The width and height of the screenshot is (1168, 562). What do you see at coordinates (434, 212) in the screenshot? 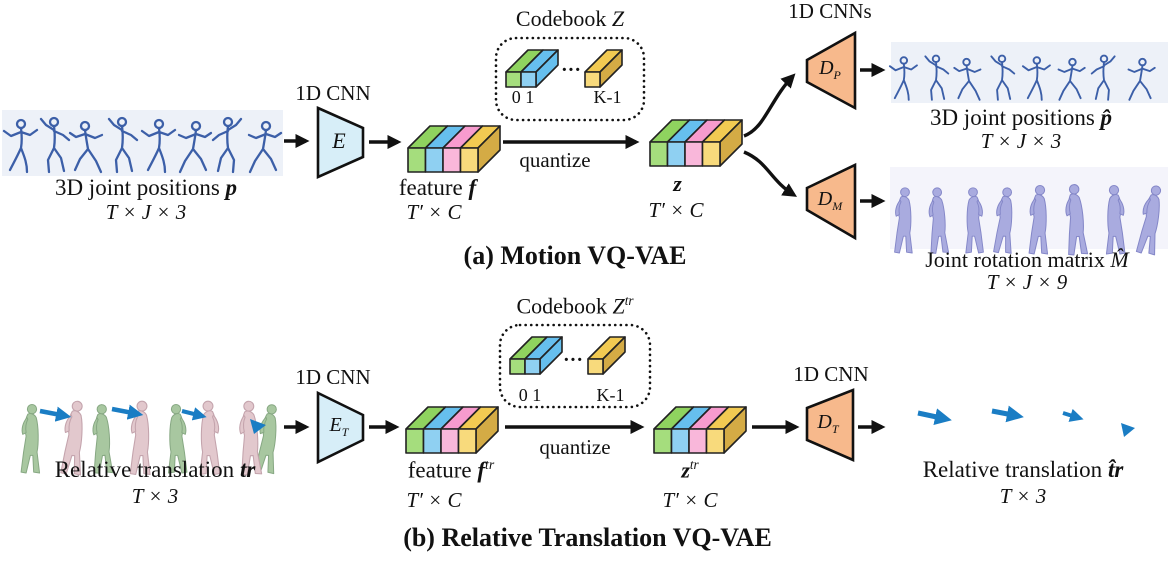
I see `feature-dims: T′ × C` at bounding box center [434, 212].